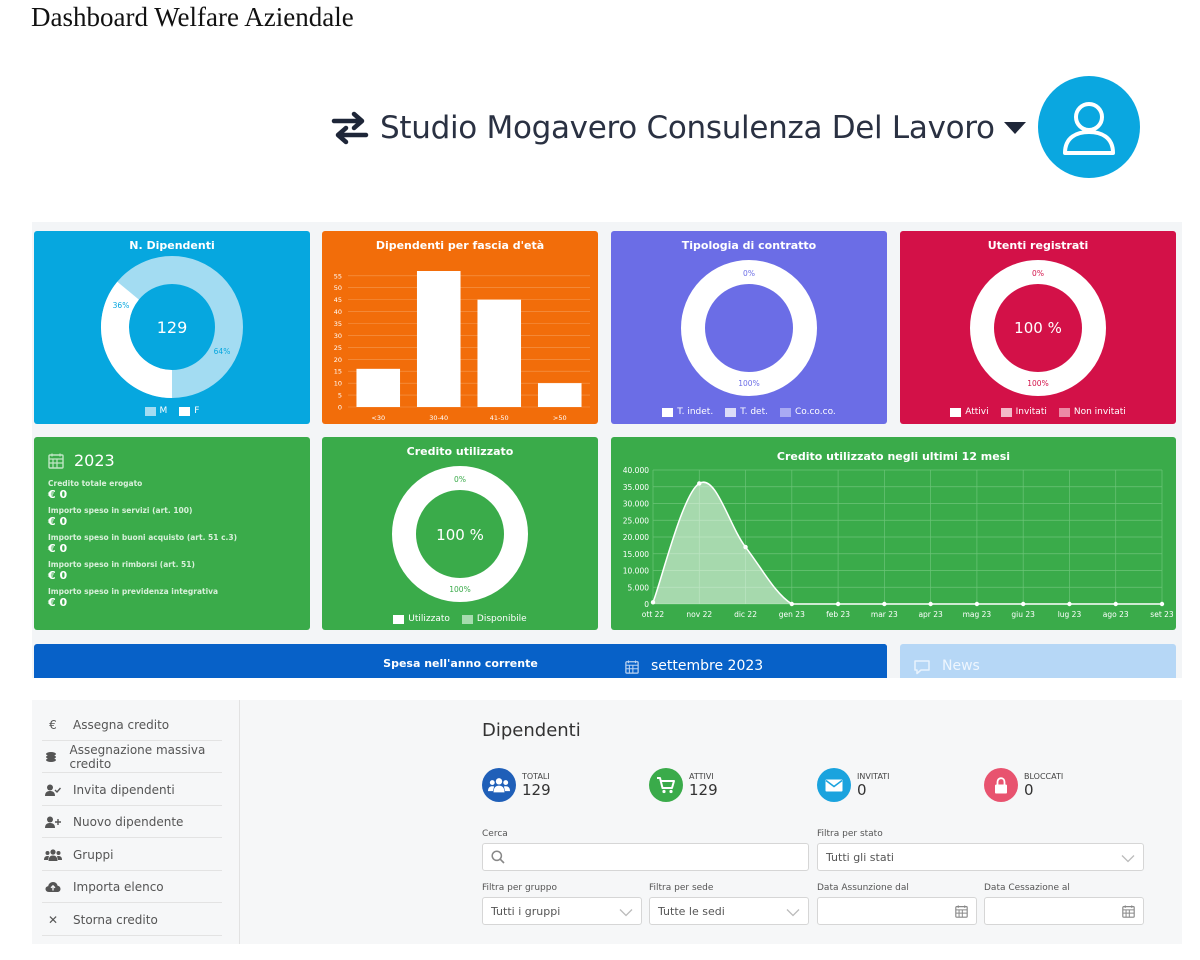  I want to click on legend: T. indet. T. det. Co.co.co., so click(749, 412).